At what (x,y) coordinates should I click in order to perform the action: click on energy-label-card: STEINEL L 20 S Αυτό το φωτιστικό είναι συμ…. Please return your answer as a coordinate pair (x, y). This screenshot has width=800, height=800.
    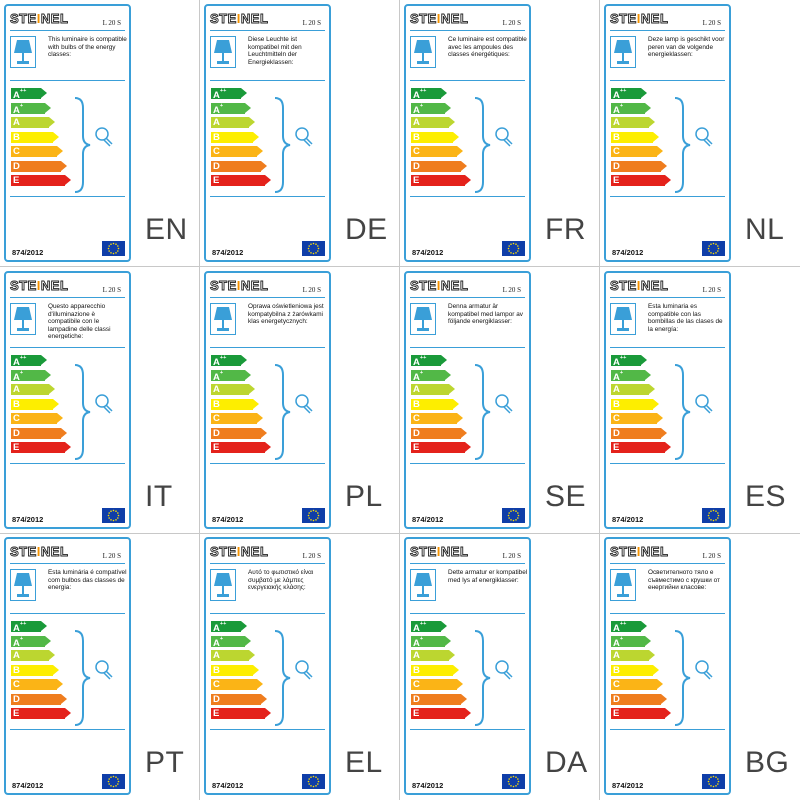
    Looking at the image, I should click on (267, 666).